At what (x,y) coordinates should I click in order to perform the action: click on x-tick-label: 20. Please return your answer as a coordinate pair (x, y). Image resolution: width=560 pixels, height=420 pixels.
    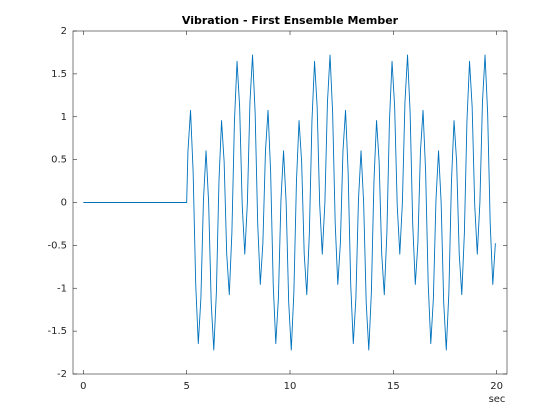
    Looking at the image, I should click on (496, 386).